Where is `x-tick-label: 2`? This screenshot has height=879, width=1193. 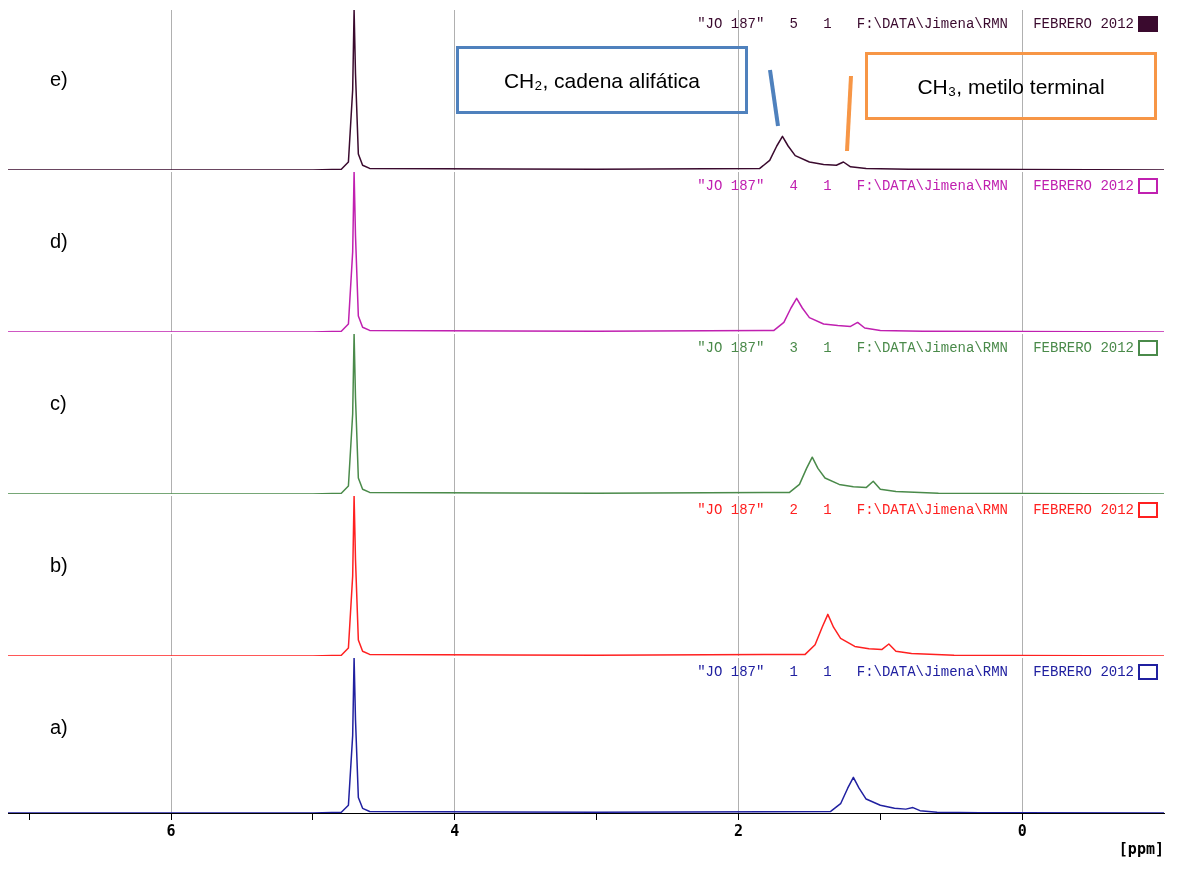
x-tick-label: 2 is located at coordinates (738, 830).